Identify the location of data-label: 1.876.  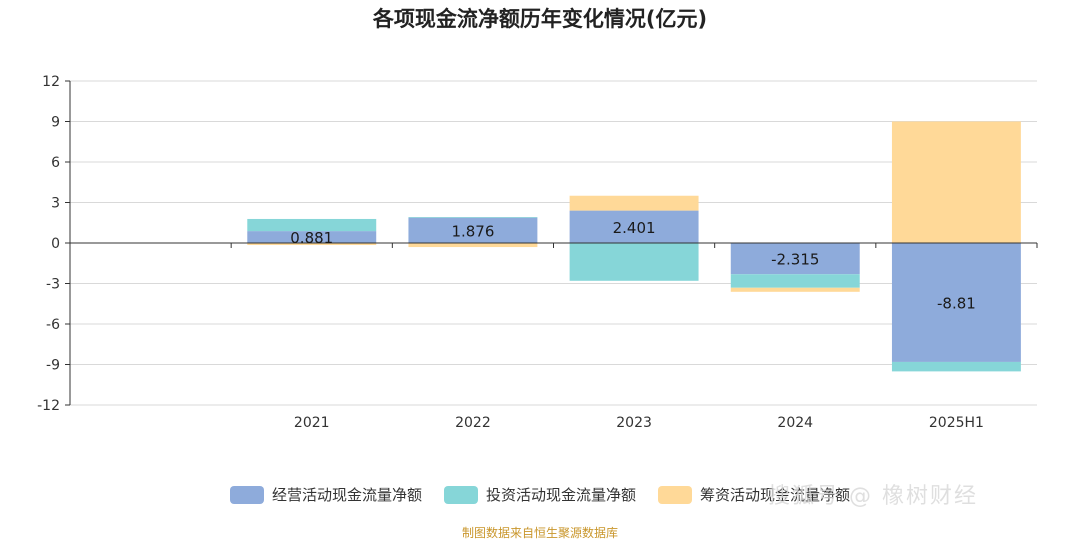
(472, 231).